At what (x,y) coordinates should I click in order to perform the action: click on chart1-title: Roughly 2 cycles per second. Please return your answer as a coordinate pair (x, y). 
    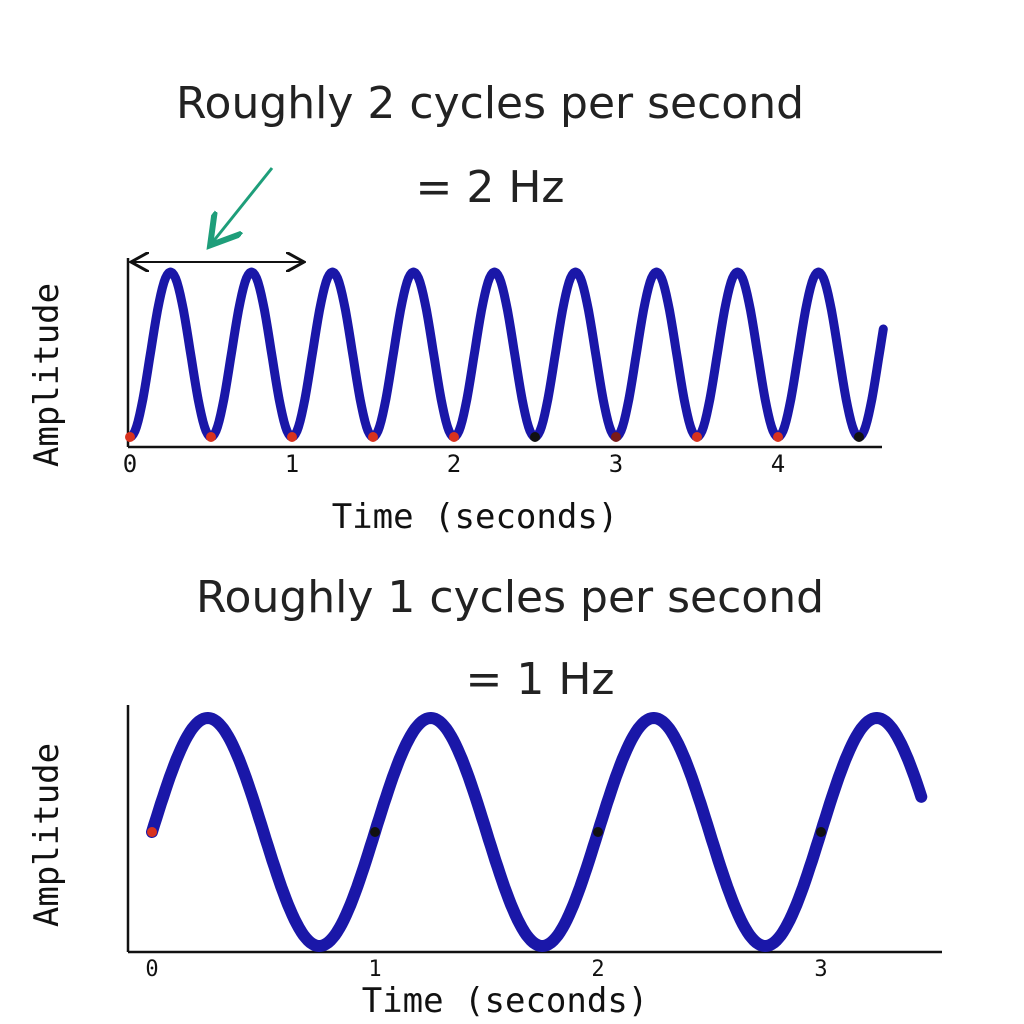
    Looking at the image, I should click on (490, 103).